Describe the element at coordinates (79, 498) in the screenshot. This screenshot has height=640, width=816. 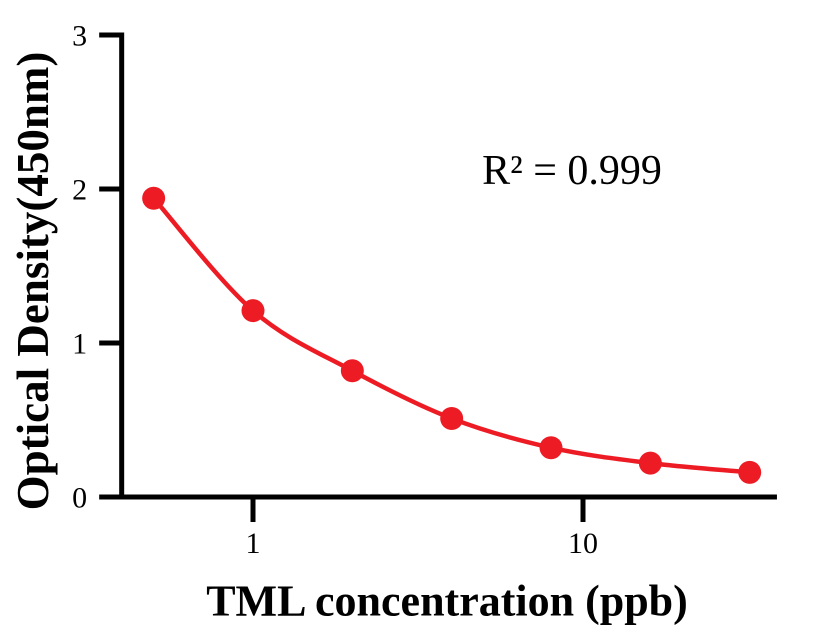
I see `y-tick-label: 0` at that location.